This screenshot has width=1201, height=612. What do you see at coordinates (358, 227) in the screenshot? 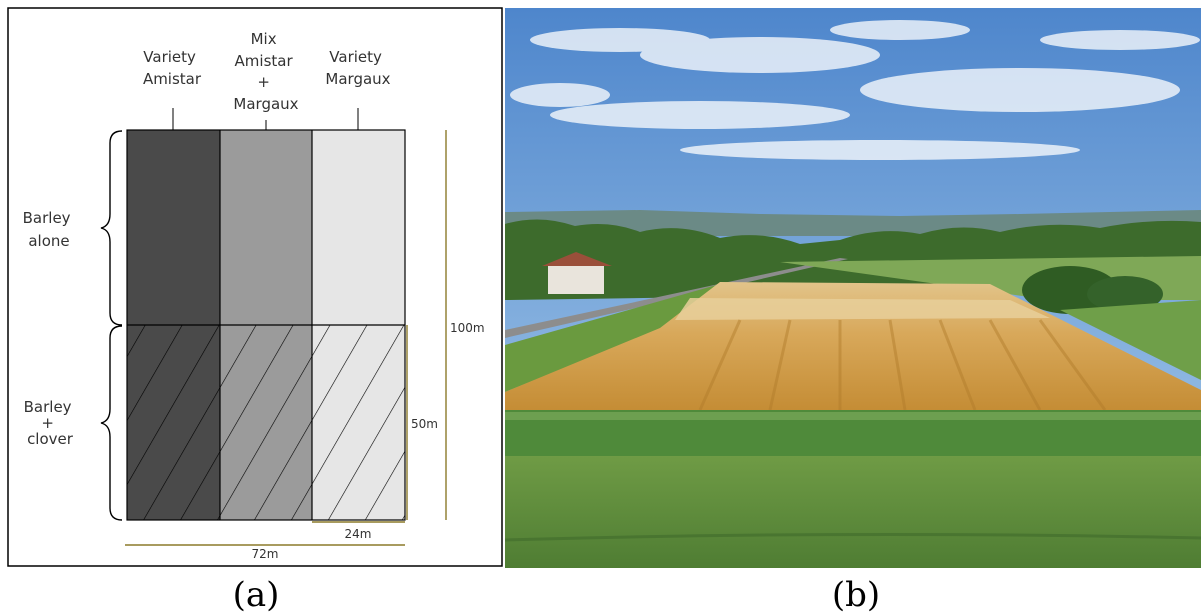
I see `plot-margaux-alone` at bounding box center [358, 227].